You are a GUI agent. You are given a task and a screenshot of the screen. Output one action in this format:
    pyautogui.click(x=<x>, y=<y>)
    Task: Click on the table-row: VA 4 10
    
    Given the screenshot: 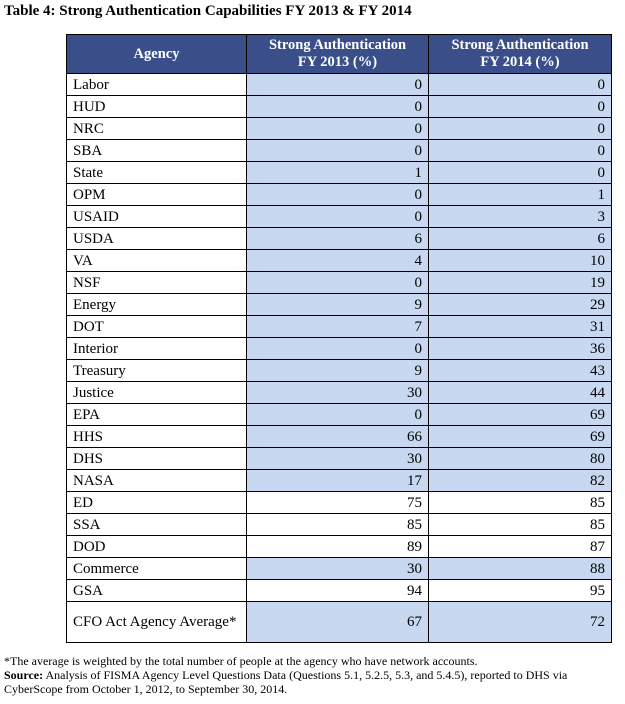 What is the action you would take?
    pyautogui.click(x=339, y=260)
    